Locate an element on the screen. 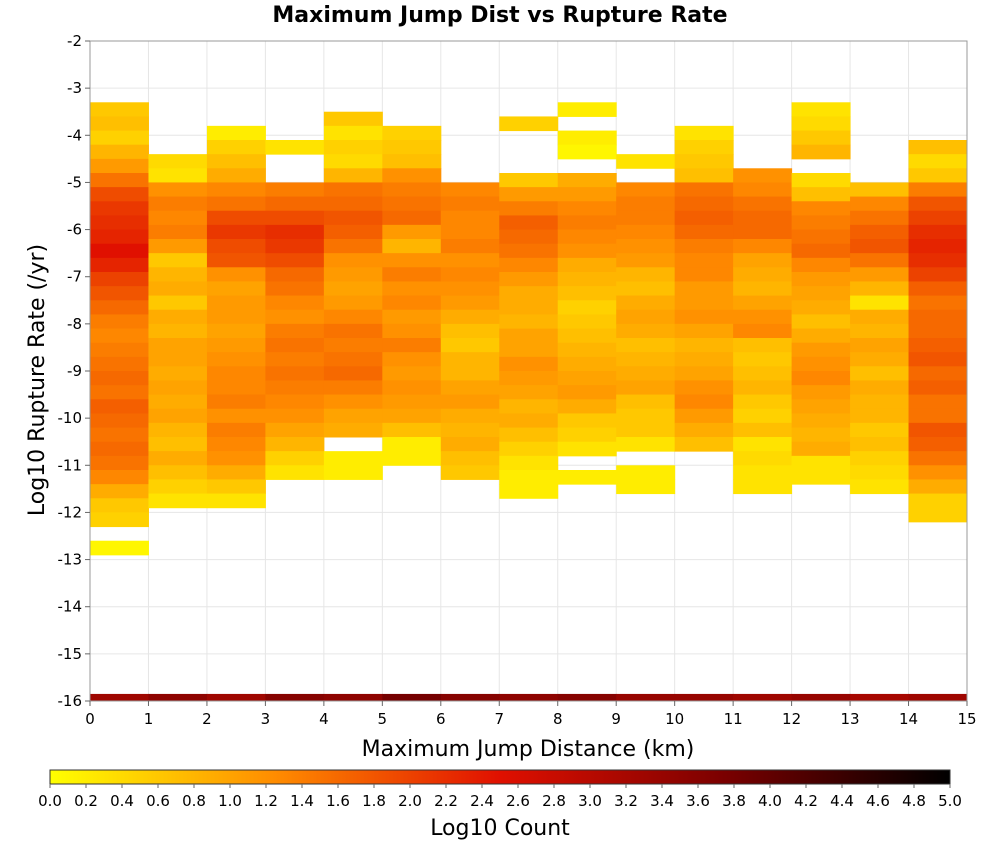 Image resolution: width=1000 pixels, height=850 pixels. colorbar-tick-label: 3.0 is located at coordinates (590, 801).